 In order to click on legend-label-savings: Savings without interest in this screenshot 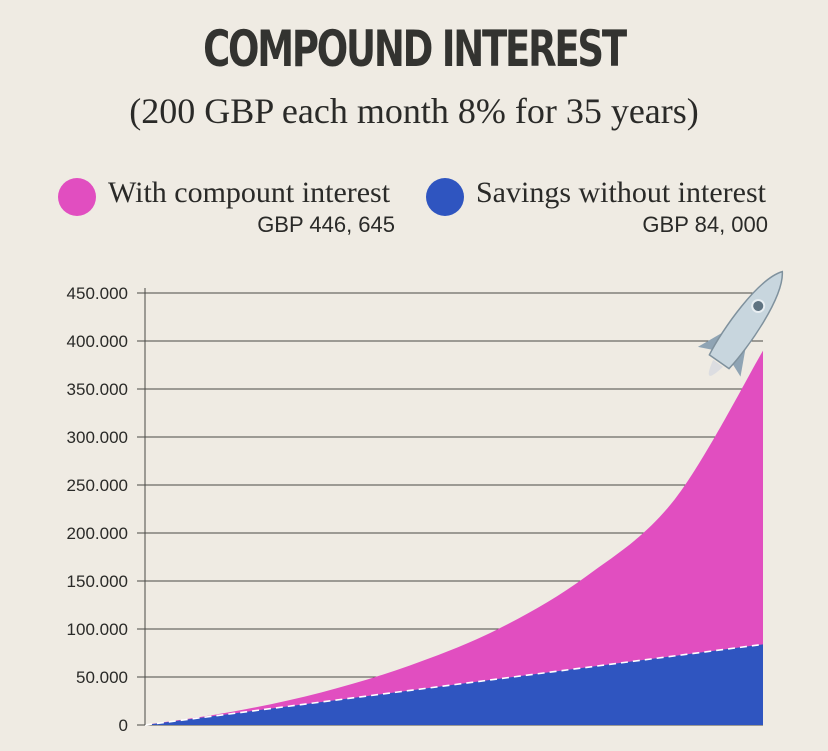, I will do `click(621, 192)`.